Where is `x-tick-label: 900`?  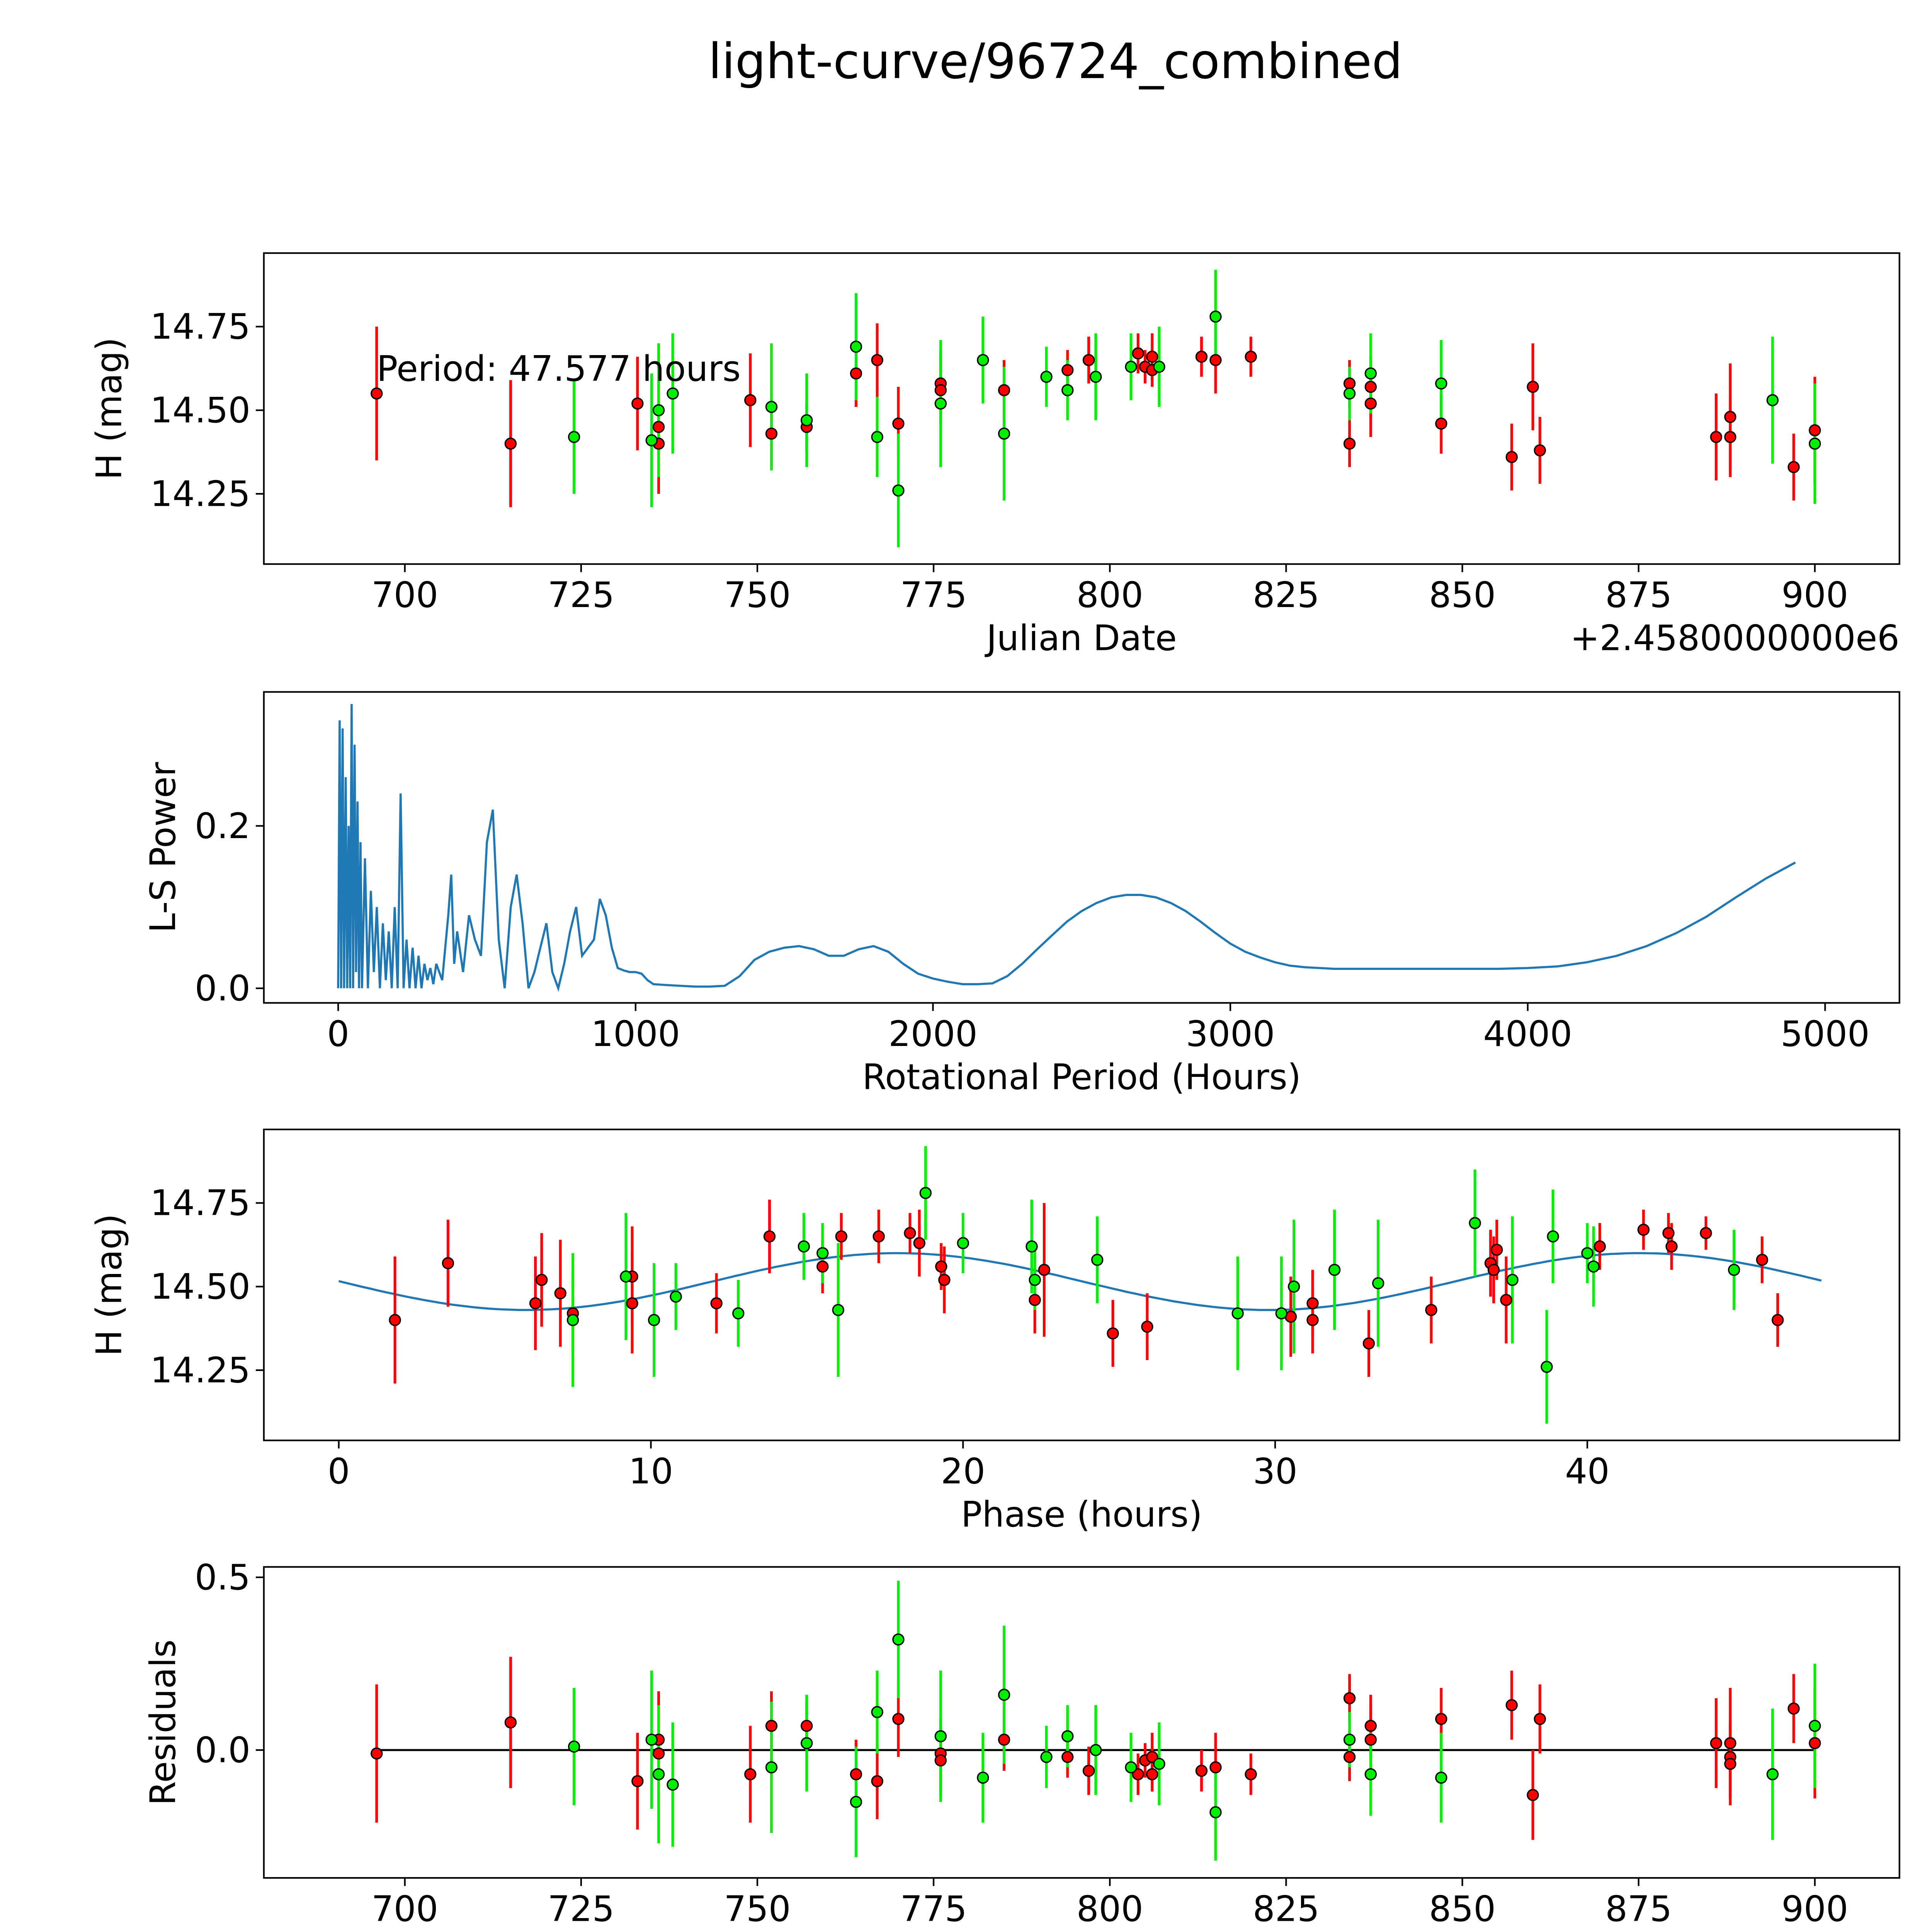 x-tick-label: 900 is located at coordinates (1814, 596).